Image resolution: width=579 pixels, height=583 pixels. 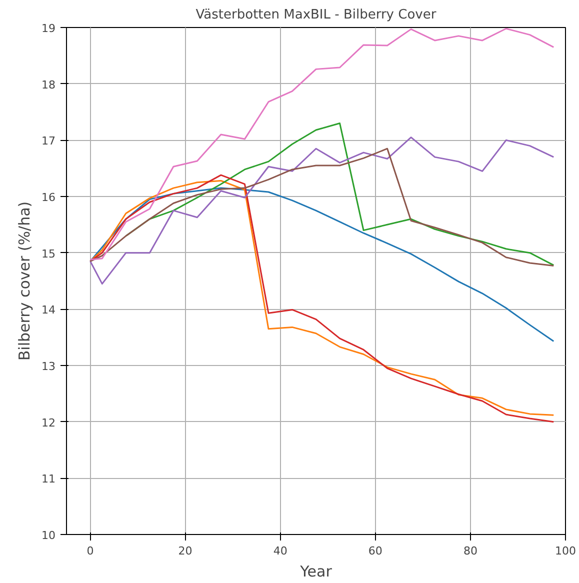 I want to click on x-tick-label: 80, so click(x=470, y=551).